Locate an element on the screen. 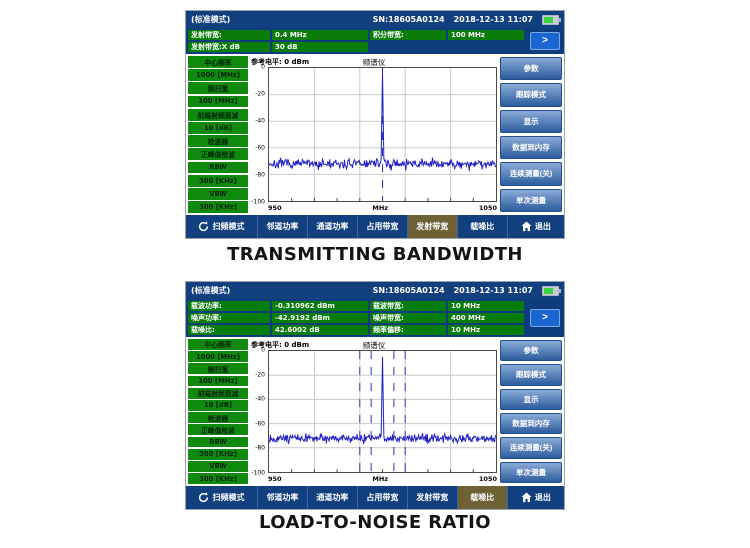 The image size is (750, 548). carrier-noise-ratio-value: 42.6002 dB is located at coordinates (320, 330).